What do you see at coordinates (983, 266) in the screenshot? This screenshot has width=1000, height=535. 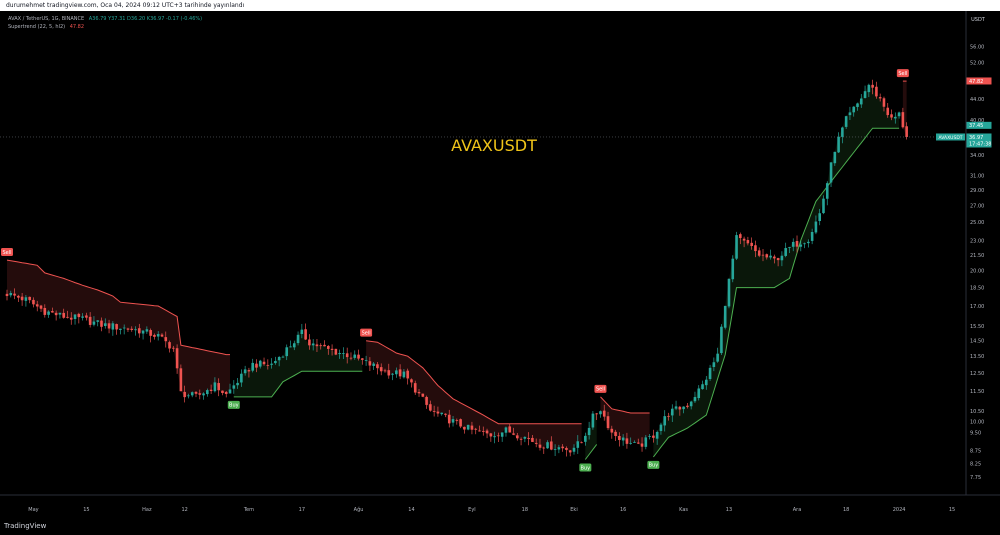 I see `price-axis` at bounding box center [983, 266].